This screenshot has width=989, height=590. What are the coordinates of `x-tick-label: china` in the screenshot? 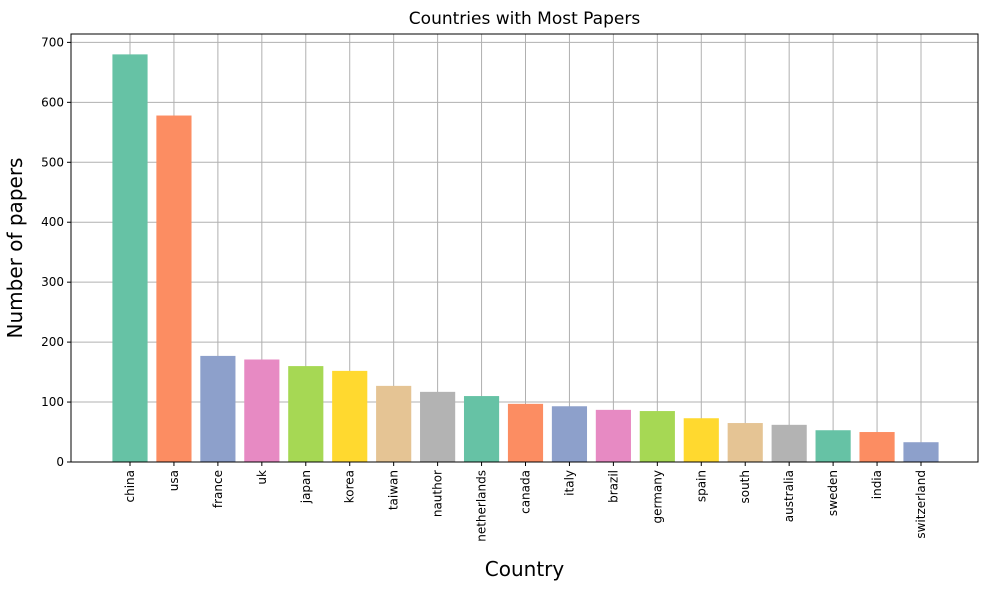 It's located at (130, 486).